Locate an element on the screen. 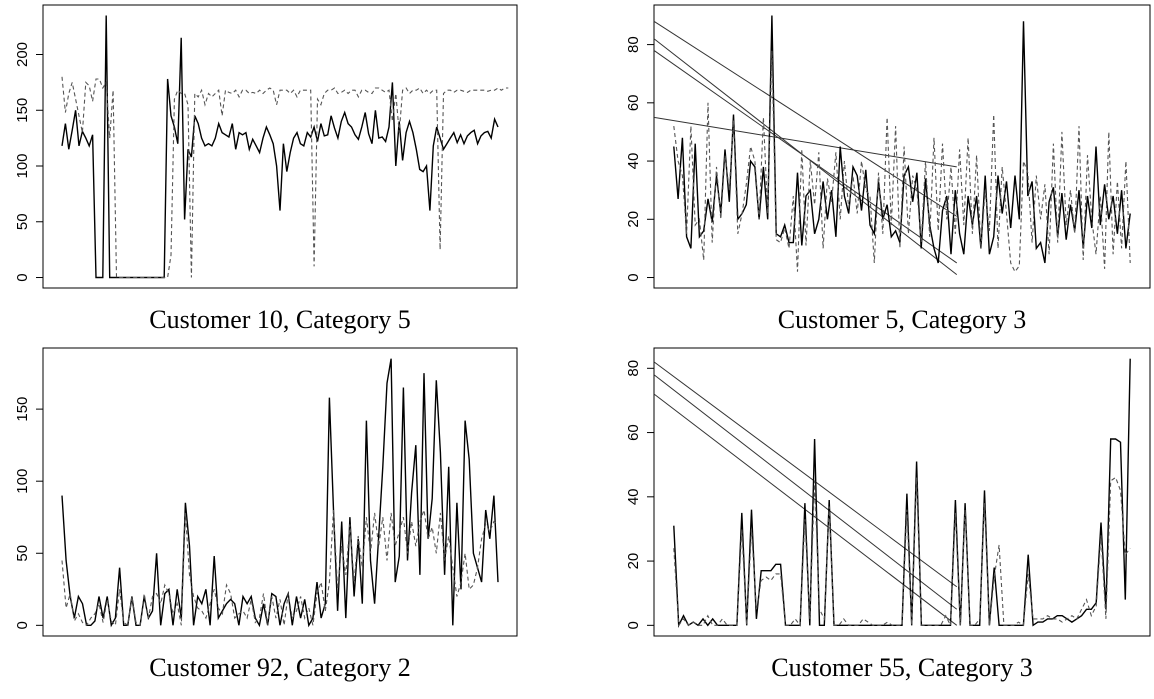 The height and width of the screenshot is (699, 1154). chart-title: Customer 10, Category 5 is located at coordinates (279, 319).